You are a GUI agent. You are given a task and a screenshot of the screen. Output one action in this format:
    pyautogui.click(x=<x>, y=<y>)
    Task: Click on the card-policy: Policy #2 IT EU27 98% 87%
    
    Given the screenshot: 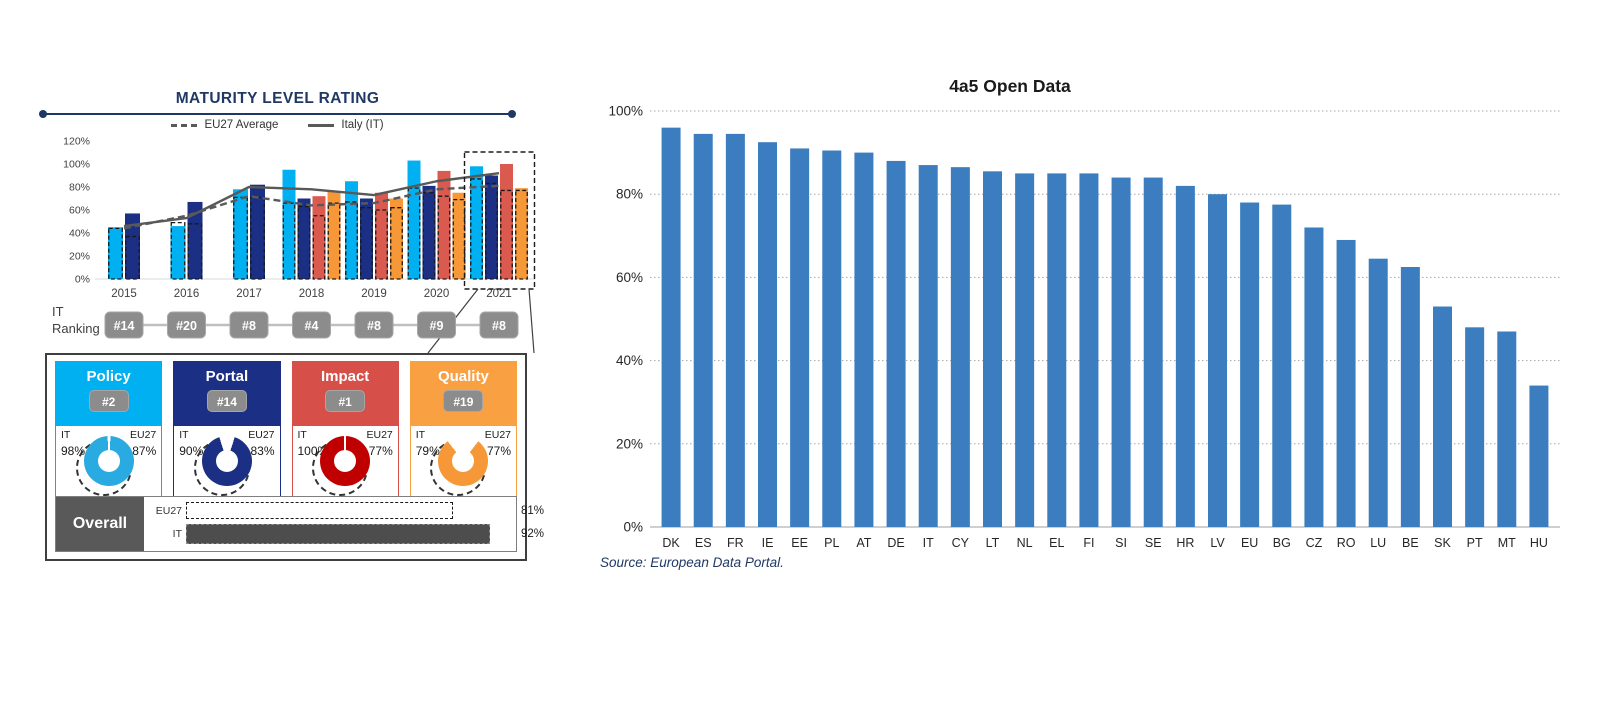 What is the action you would take?
    pyautogui.click(x=109, y=429)
    